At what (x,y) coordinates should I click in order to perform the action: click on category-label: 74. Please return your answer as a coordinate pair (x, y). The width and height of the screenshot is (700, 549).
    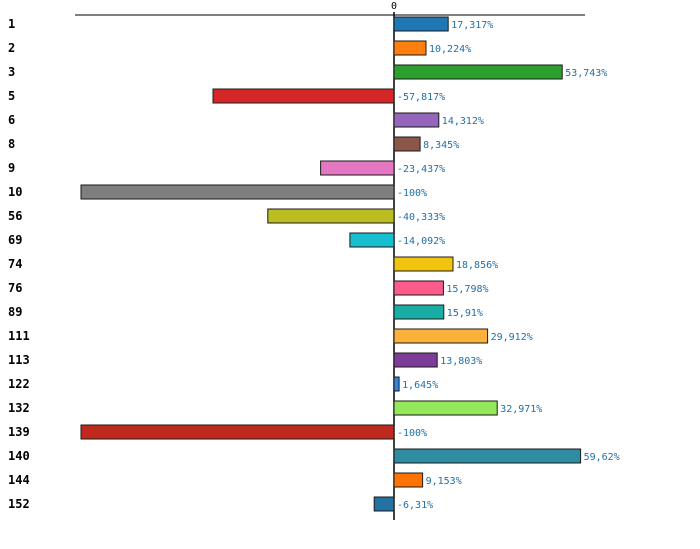
    Looking at the image, I should click on (15, 264).